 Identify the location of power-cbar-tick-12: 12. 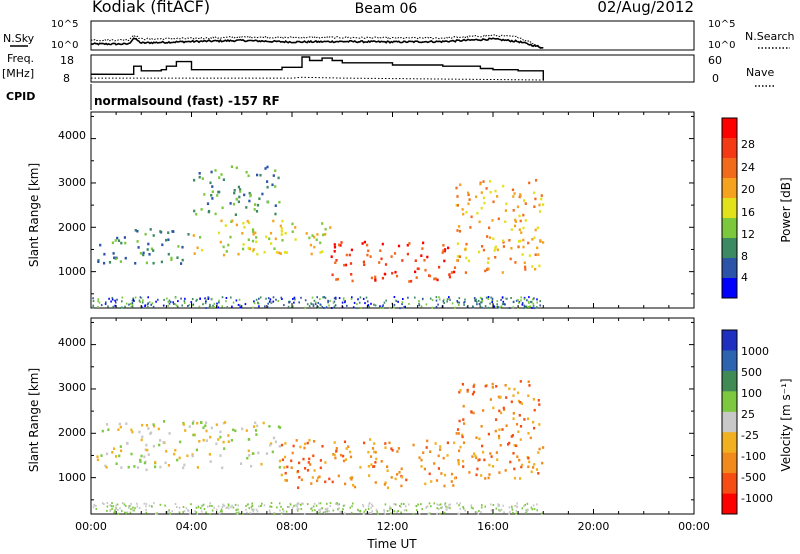
(748, 234).